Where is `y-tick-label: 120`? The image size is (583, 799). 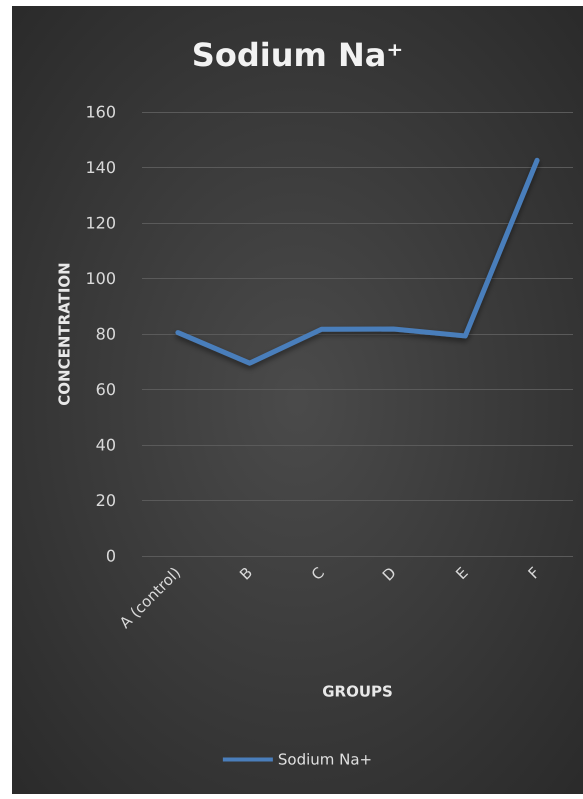
y-tick-label: 120 is located at coordinates (100, 223).